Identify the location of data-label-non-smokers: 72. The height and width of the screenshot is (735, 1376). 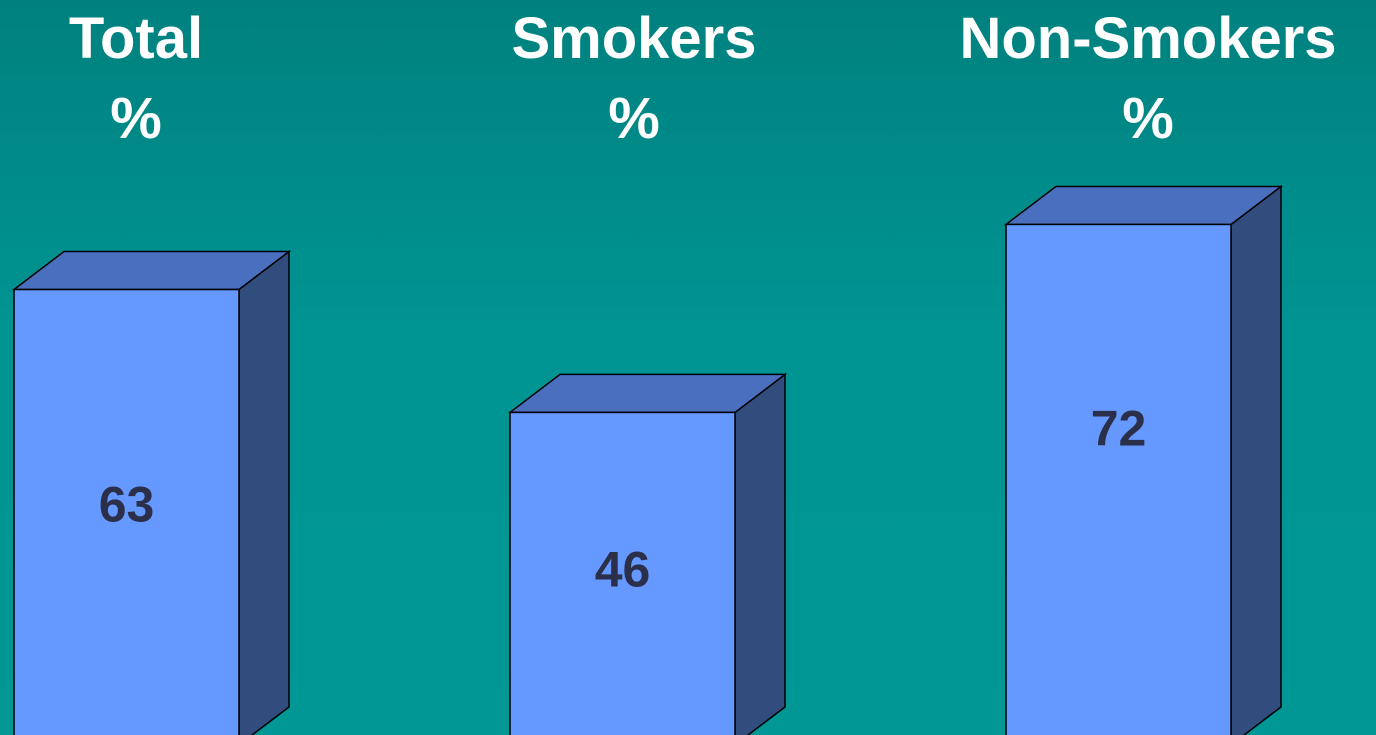
(1119, 428).